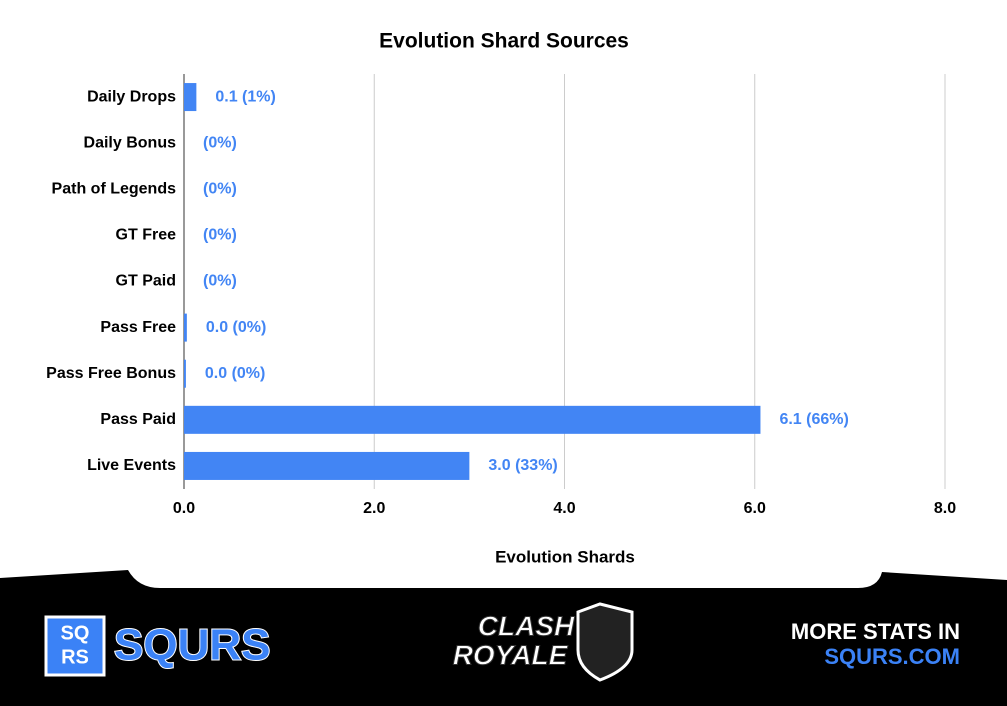 This screenshot has height=706, width=1007. Describe the element at coordinates (130, 142) in the screenshot. I see `y-tick-label: Daily Bonus` at that location.